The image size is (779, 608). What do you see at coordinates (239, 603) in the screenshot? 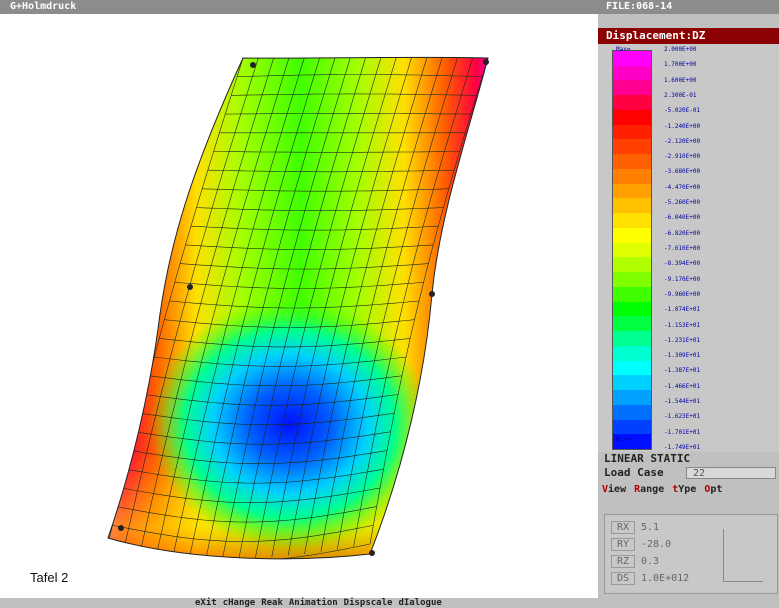
I see `bottom-menu-item: cHange` at bounding box center [239, 603].